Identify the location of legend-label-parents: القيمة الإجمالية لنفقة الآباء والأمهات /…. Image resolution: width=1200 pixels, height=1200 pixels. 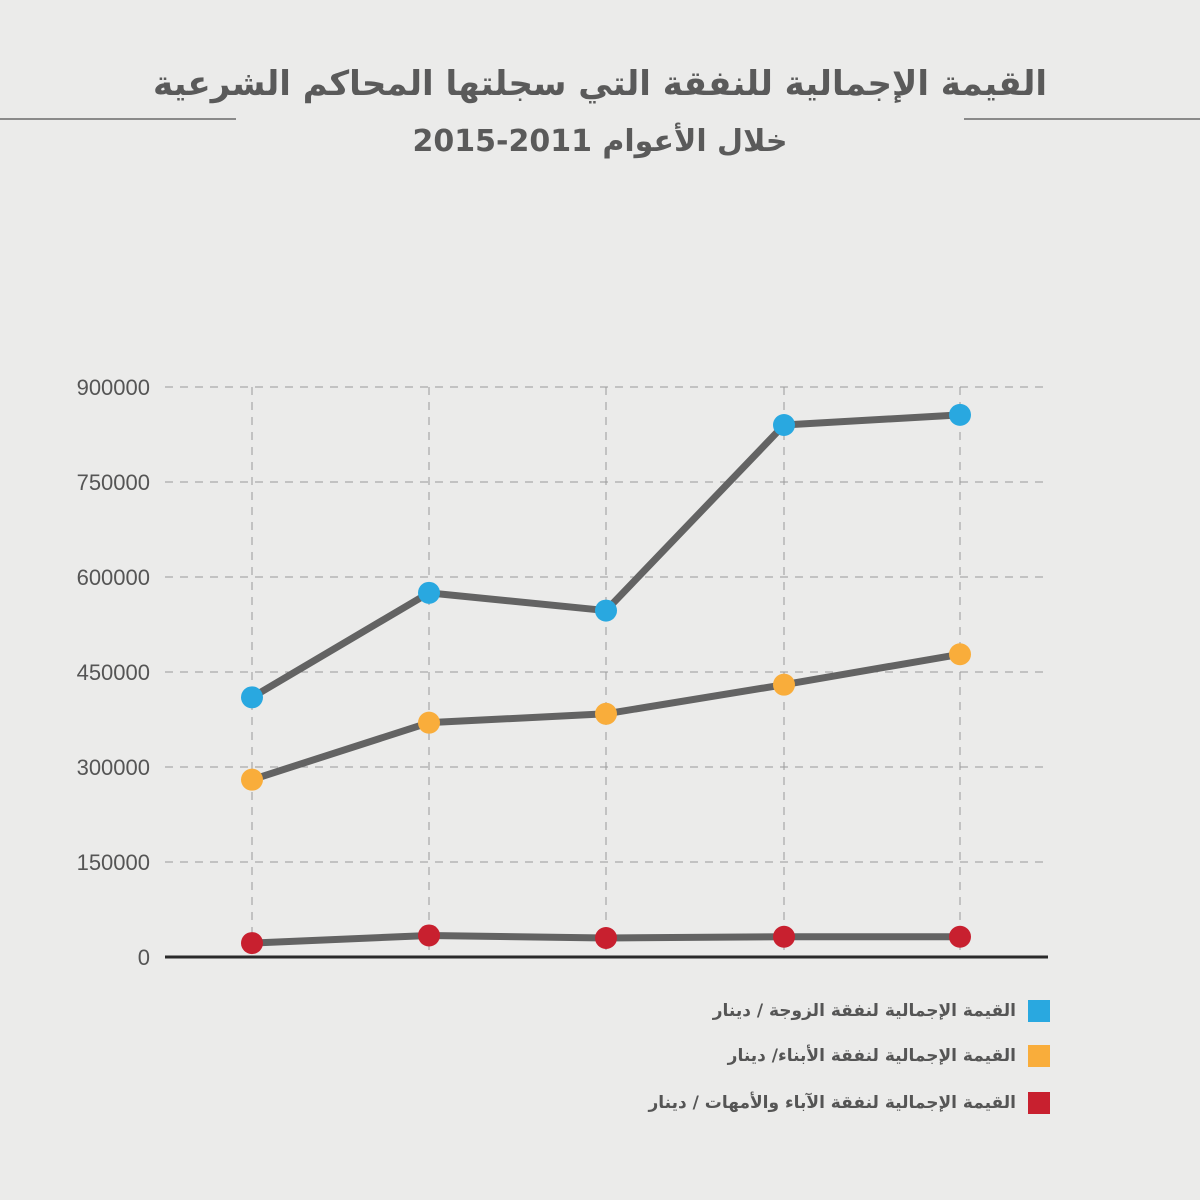
(832, 1103).